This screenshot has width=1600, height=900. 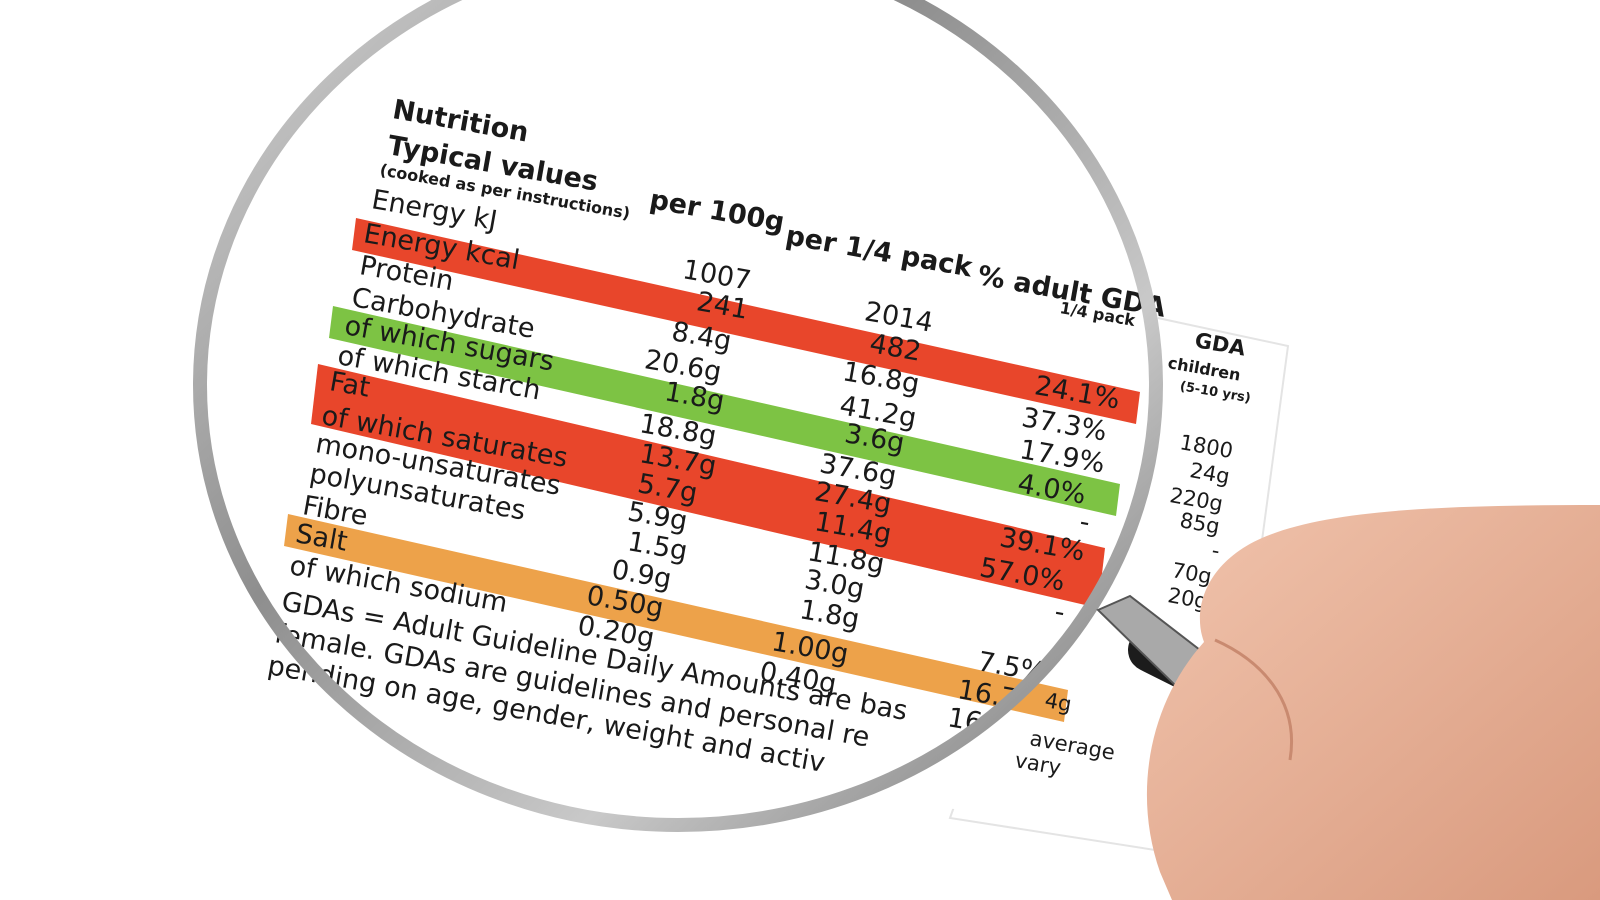 What do you see at coordinates (1253, 699) in the screenshot?
I see `finger-crease` at bounding box center [1253, 699].